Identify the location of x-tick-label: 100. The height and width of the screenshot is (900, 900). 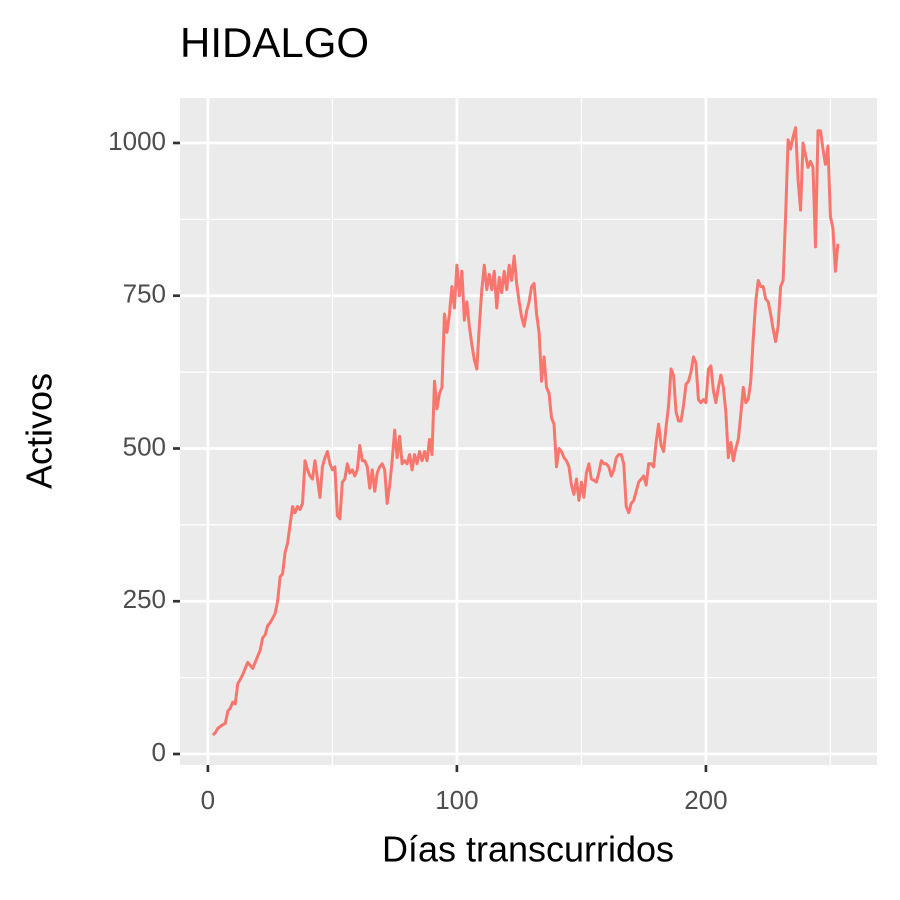
(456, 800).